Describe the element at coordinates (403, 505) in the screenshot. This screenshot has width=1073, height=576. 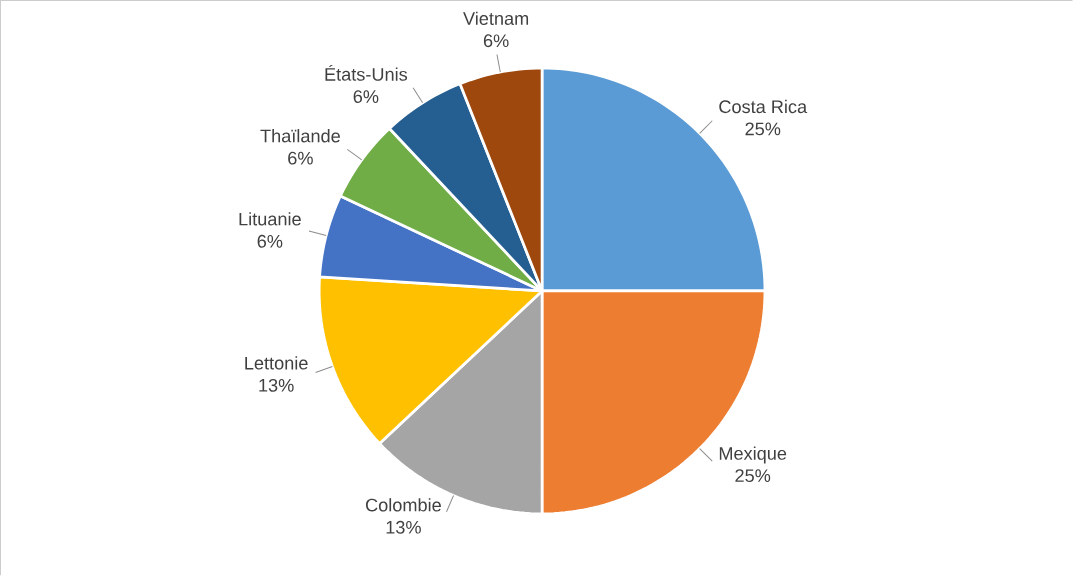
I see `slice-label: Colombie` at that location.